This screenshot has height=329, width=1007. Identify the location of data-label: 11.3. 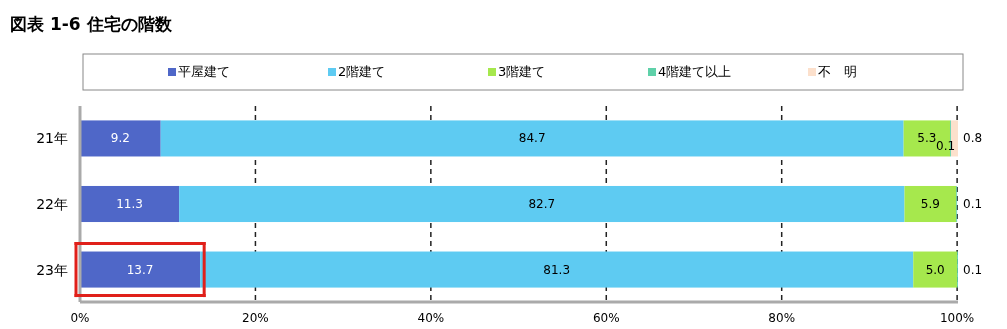
(129, 204).